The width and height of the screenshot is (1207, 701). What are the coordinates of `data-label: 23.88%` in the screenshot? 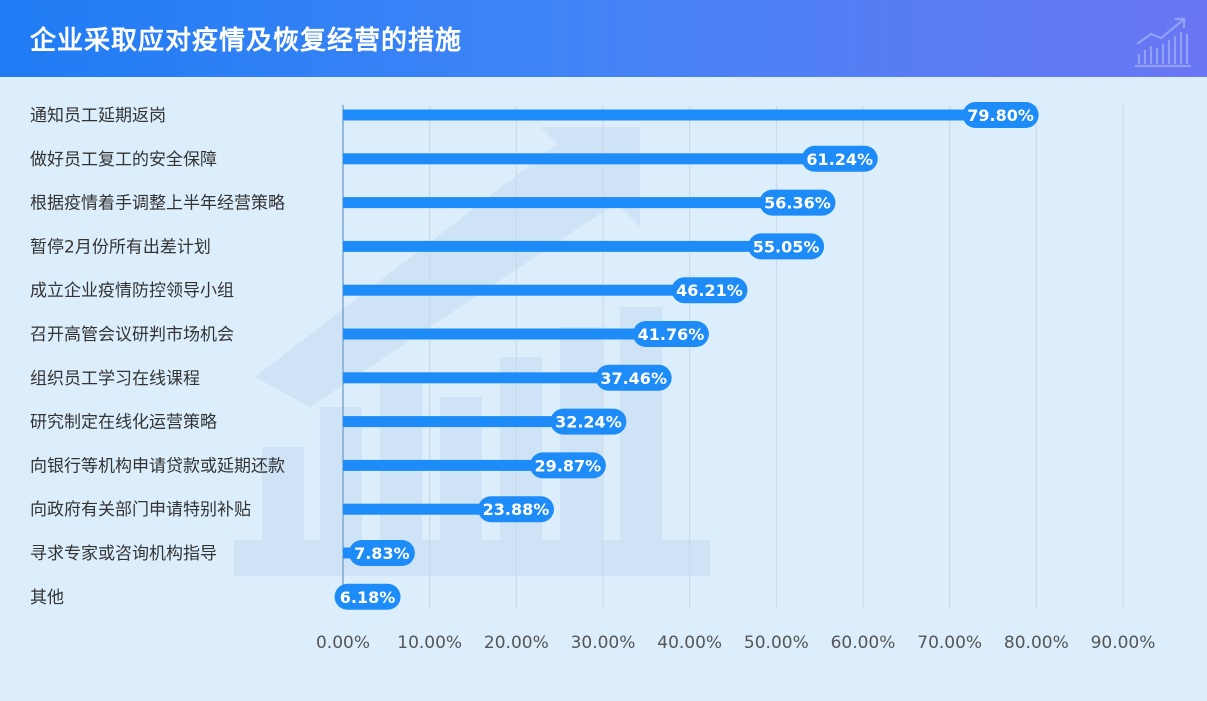 It's located at (516, 509).